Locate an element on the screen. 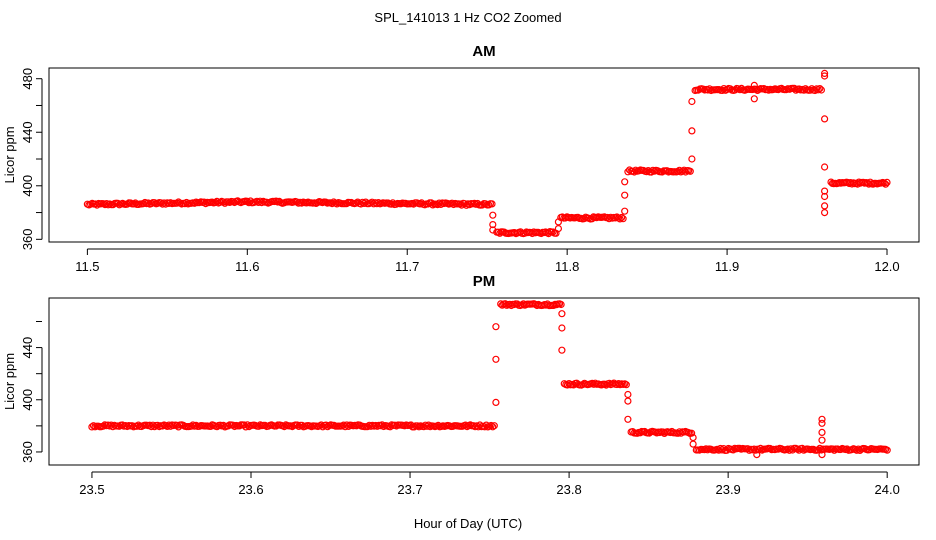 The width and height of the screenshot is (936, 540). x-tick-label-pm: 23.5 is located at coordinates (91, 489).